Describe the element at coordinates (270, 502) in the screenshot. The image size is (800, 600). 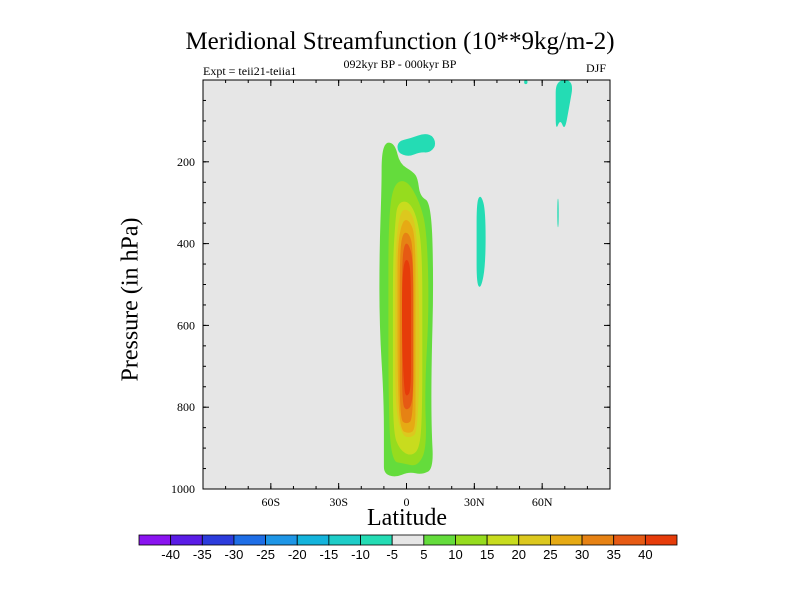
I see `x-tick-label: 60S` at that location.